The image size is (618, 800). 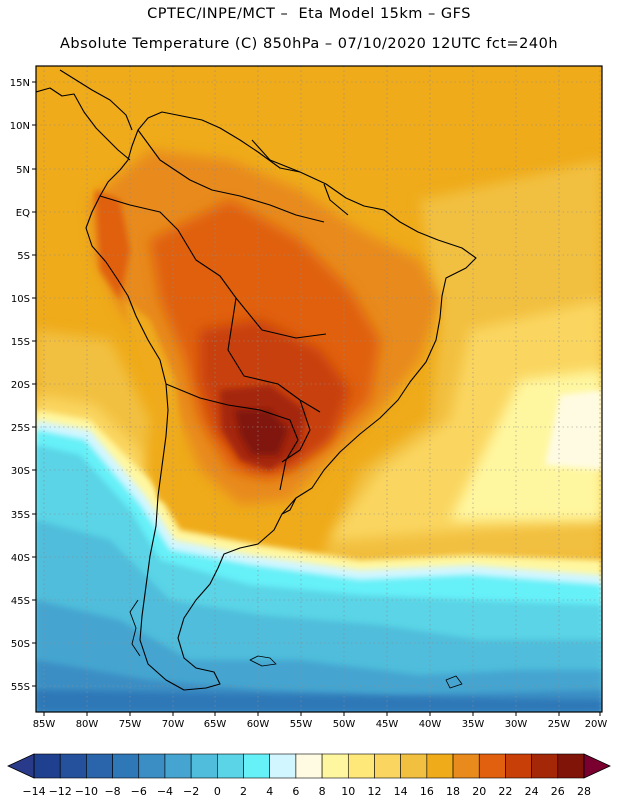 I want to click on colorbar-label: 26, so click(x=558, y=791).